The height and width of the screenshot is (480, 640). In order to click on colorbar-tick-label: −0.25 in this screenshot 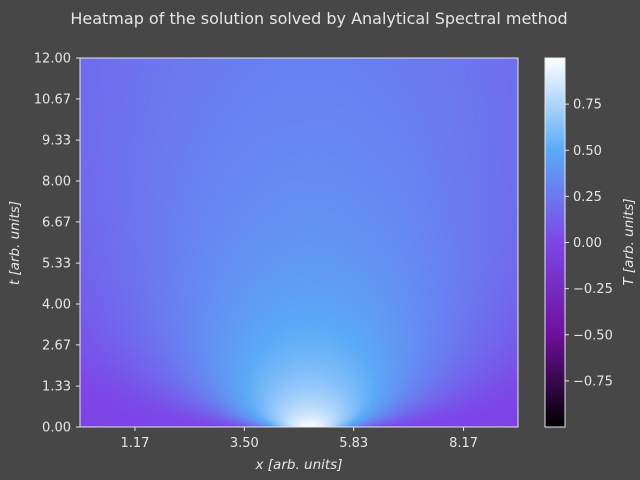, I will do `click(593, 289)`.